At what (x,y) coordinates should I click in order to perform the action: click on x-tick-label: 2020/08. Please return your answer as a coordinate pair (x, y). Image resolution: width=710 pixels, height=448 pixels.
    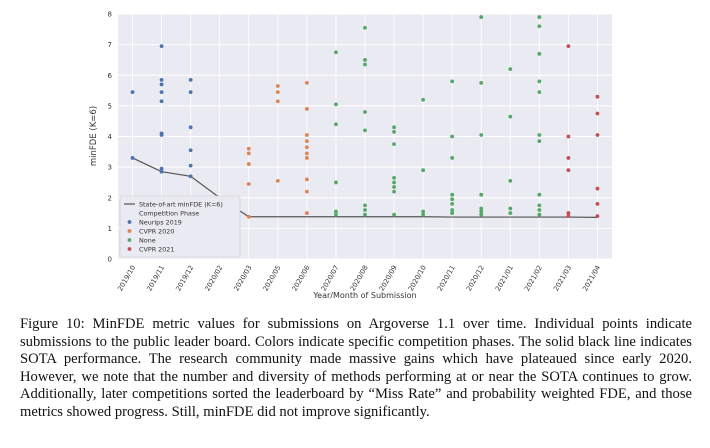
    Looking at the image, I should click on (359, 278).